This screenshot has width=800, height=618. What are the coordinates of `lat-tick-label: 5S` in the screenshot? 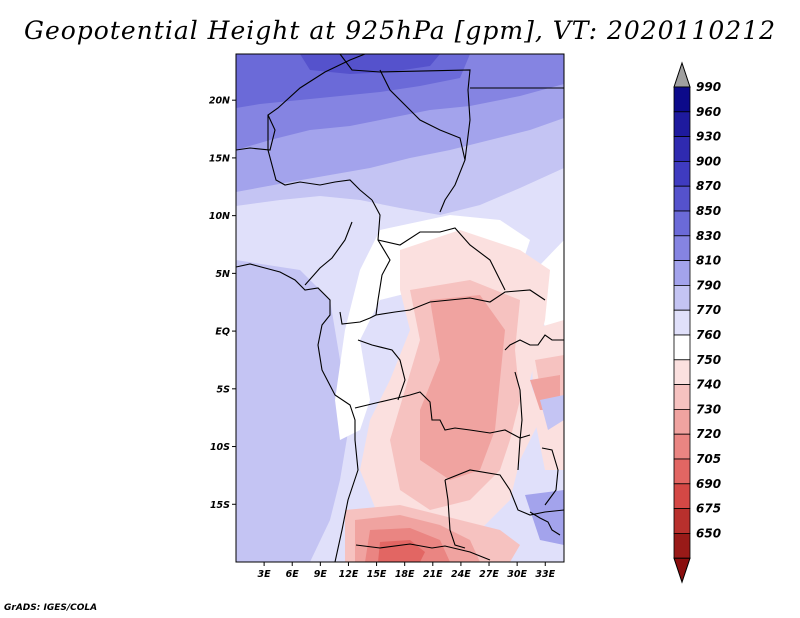 It's located at (224, 389).